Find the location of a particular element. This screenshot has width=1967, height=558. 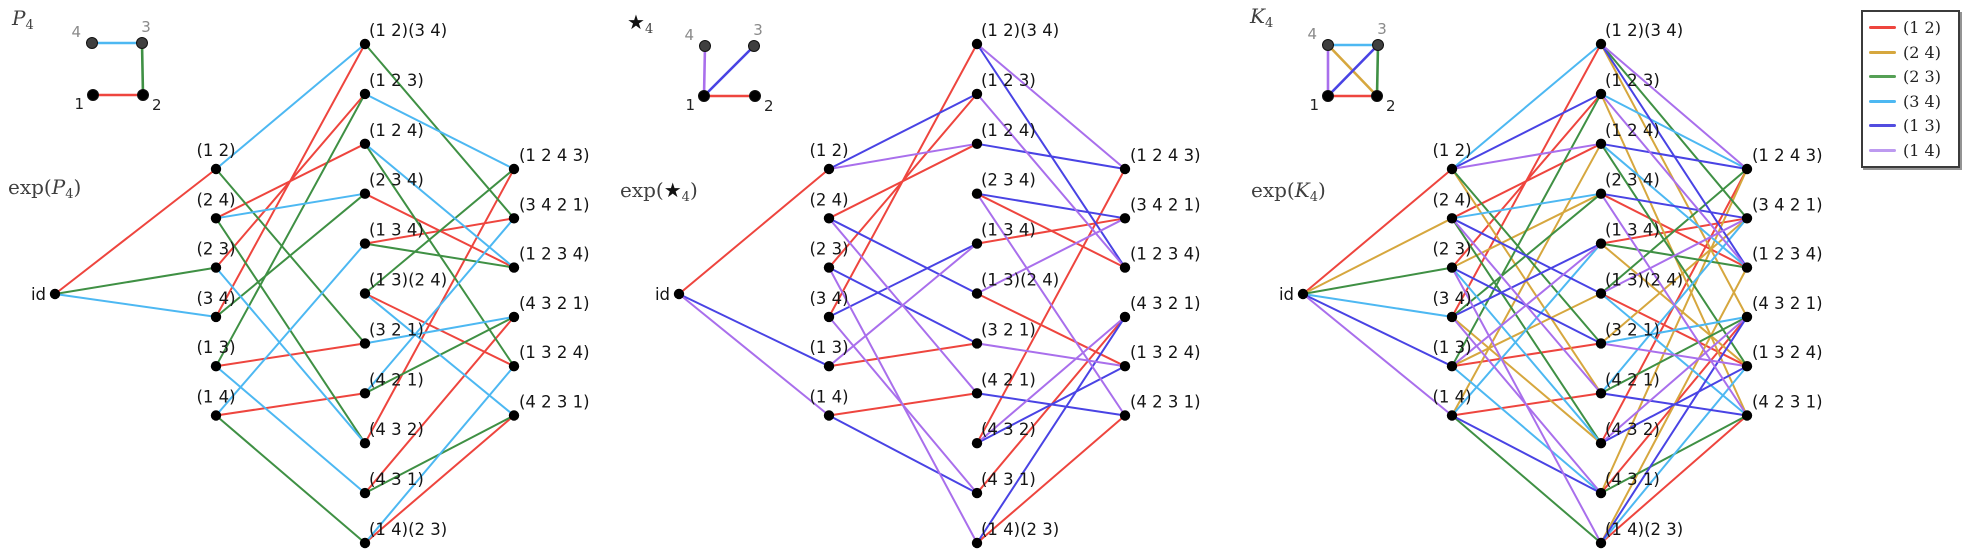

legend-swatch-cyan is located at coordinates (1882, 101).